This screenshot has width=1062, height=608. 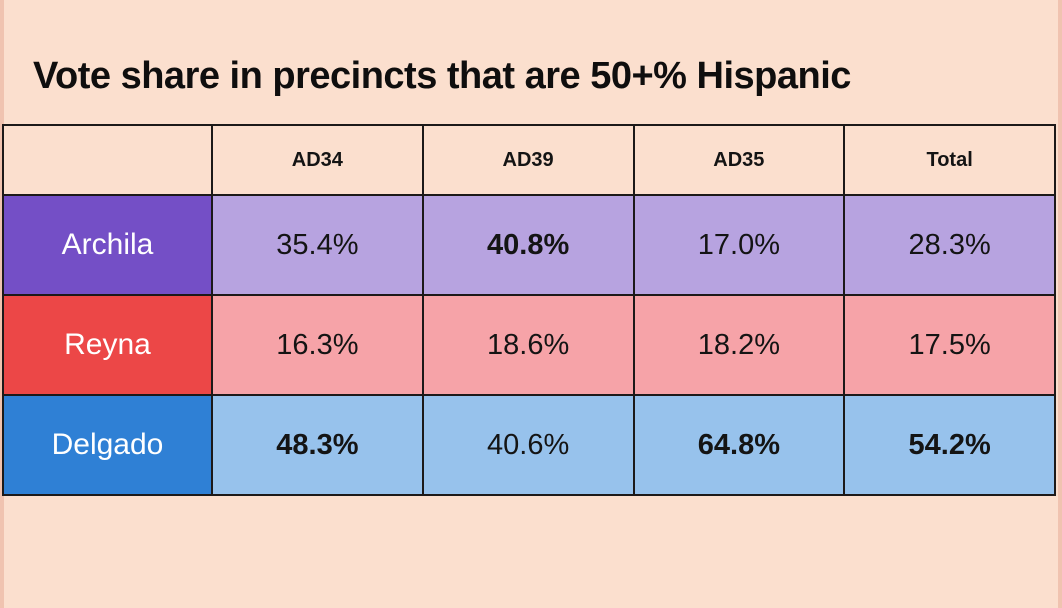 What do you see at coordinates (739, 445) in the screenshot?
I see `cell-delgado-ad35: 64.8%` at bounding box center [739, 445].